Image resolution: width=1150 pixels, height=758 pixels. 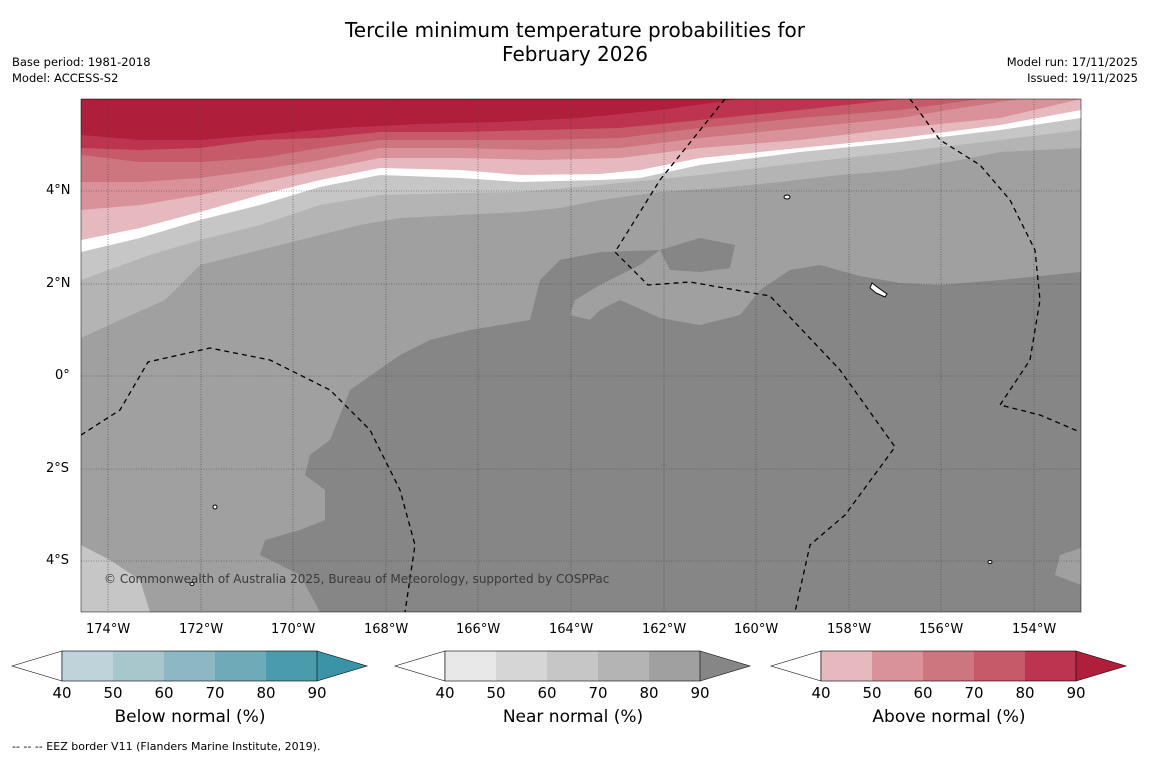 I want to click on field-near-60-sw, so click(x=115, y=578).